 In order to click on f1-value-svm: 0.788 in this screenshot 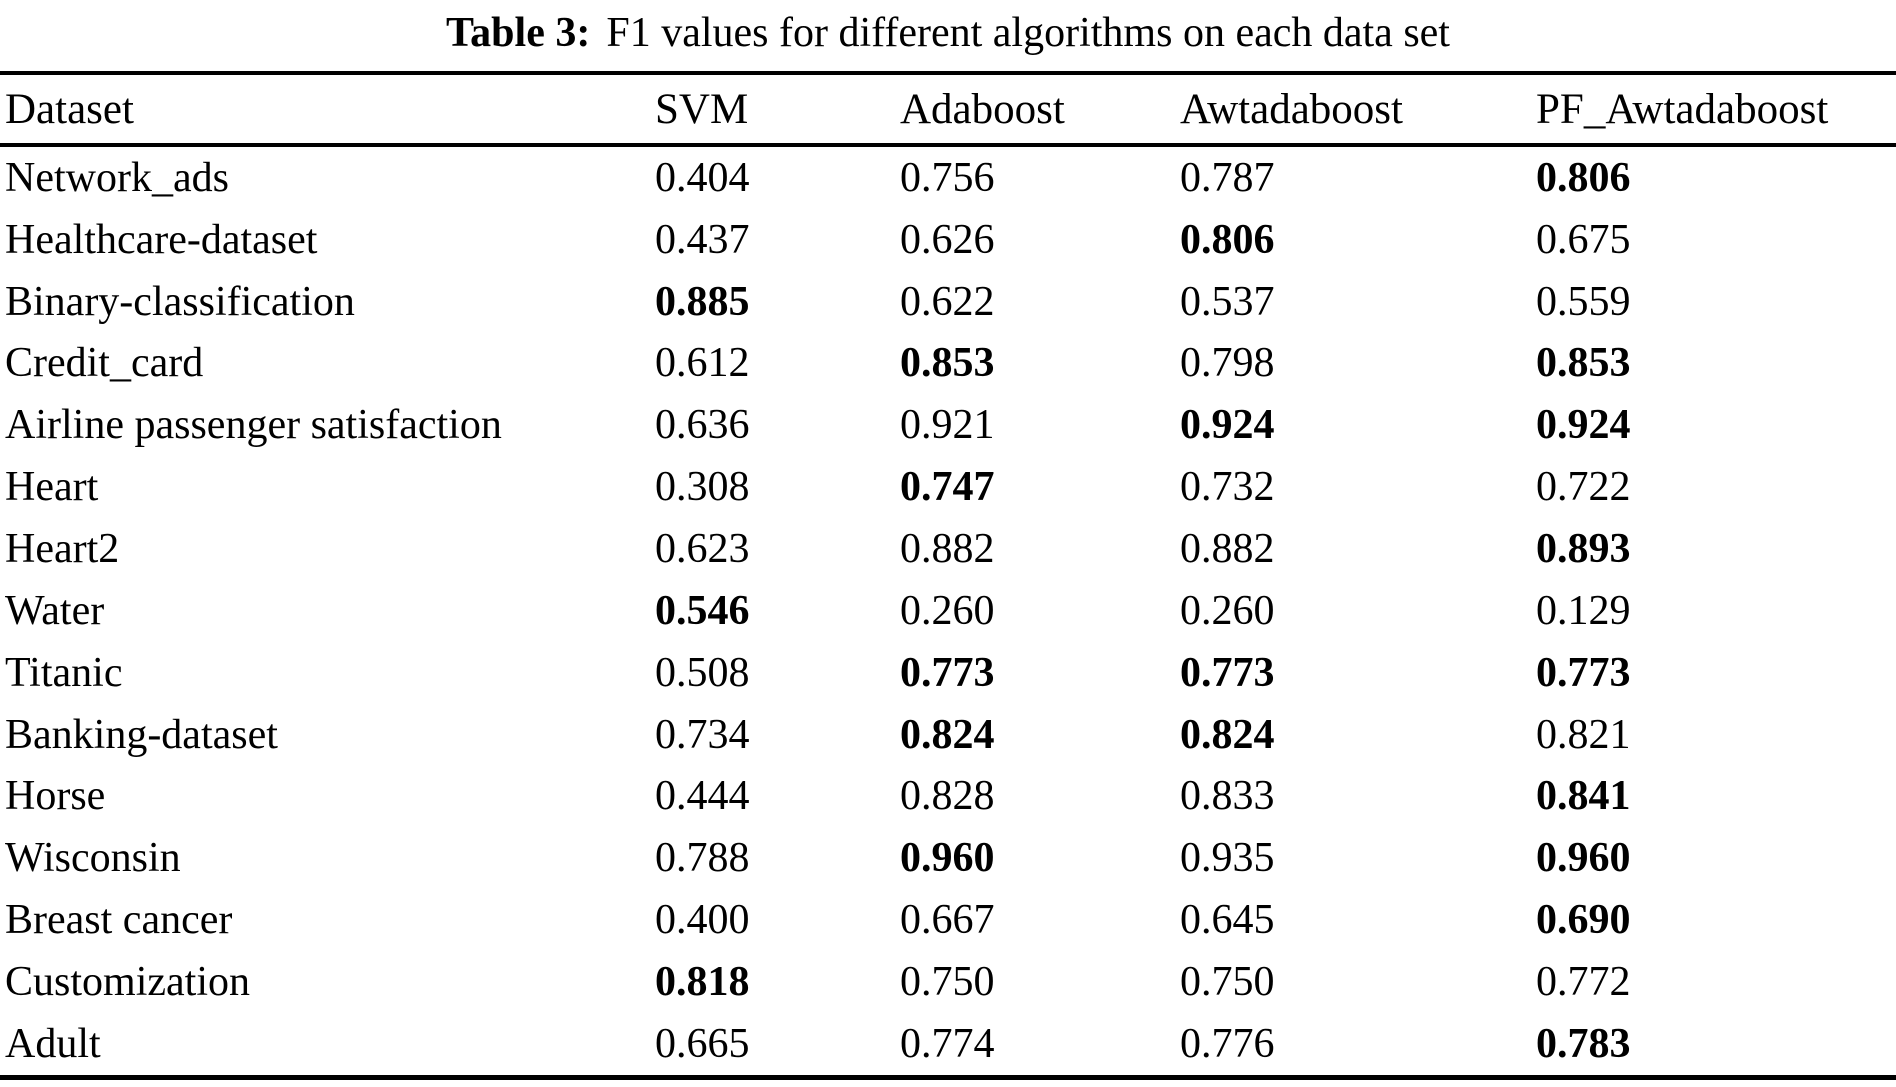, I will do `click(702, 858)`.